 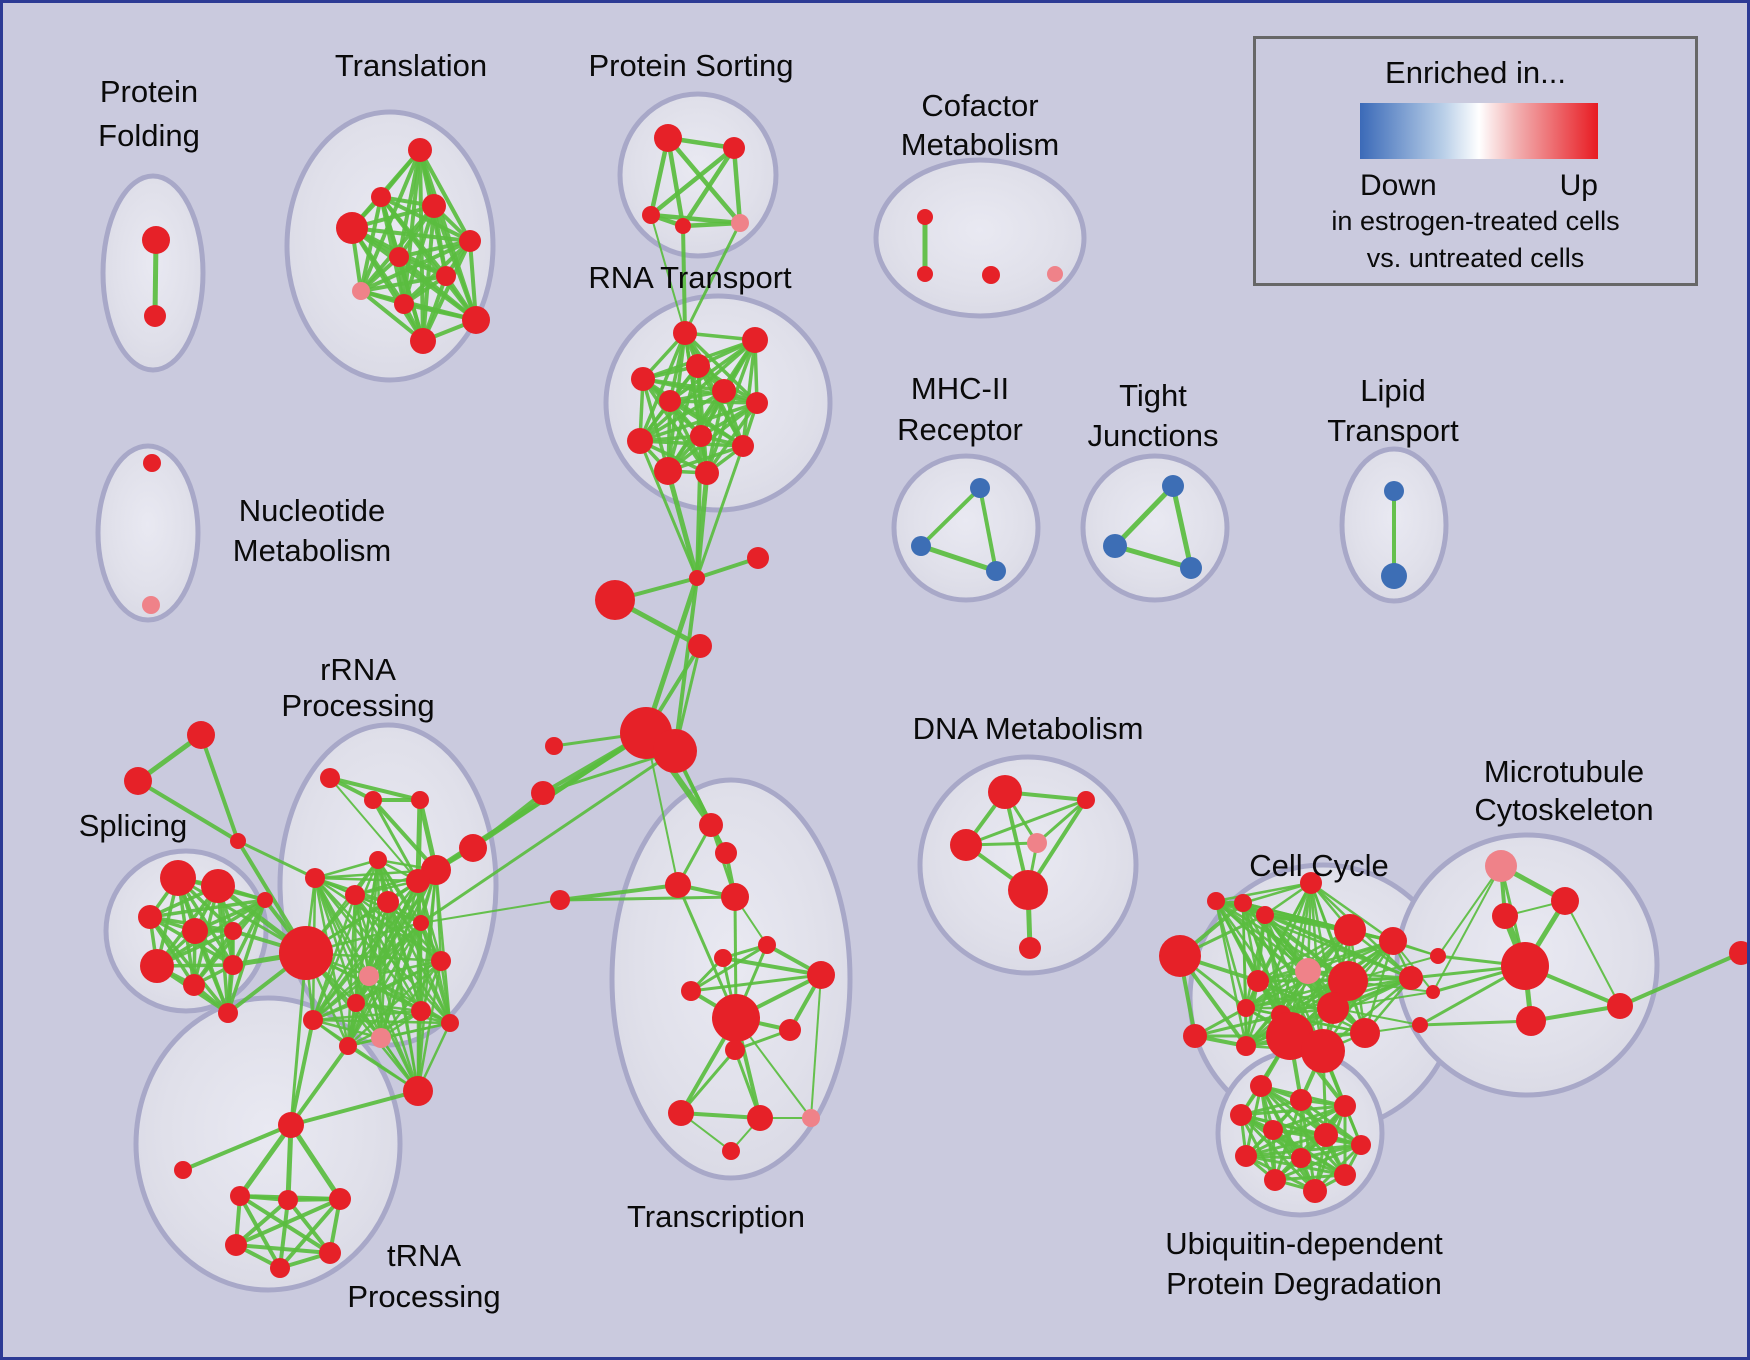 I want to click on legend-subtitle-line2: vs. untreated cells, so click(x=1475, y=258).